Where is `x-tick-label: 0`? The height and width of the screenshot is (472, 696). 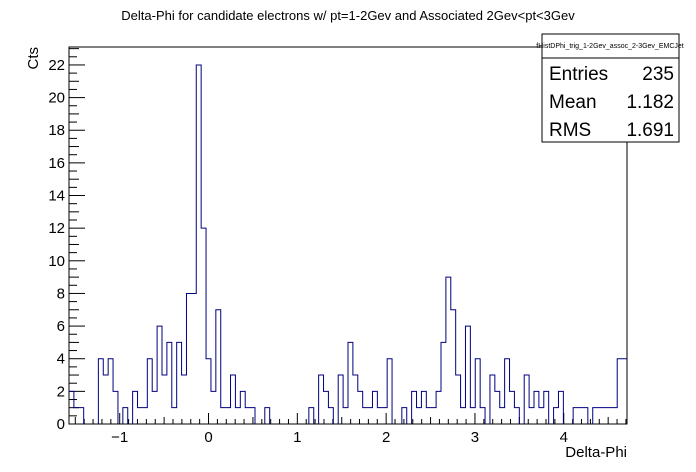 x-tick-label: 0 is located at coordinates (208, 437).